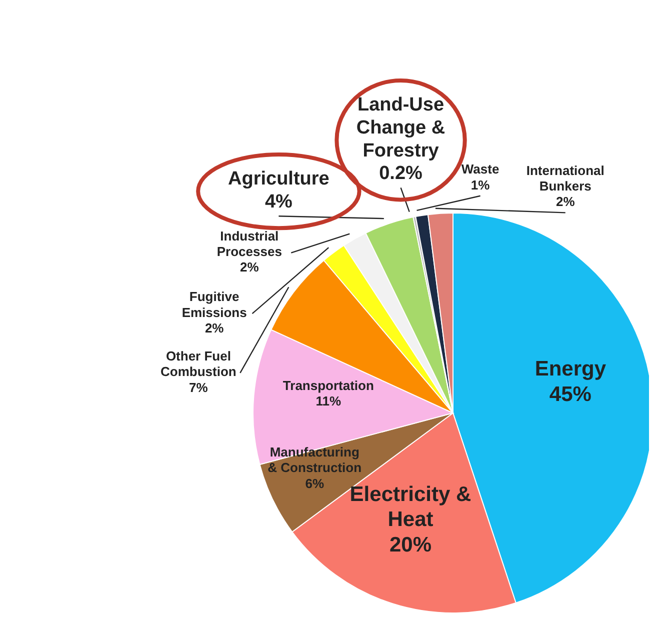  Describe the element at coordinates (249, 244) in the screenshot. I see `slice-label: Industrial Processes` at that location.